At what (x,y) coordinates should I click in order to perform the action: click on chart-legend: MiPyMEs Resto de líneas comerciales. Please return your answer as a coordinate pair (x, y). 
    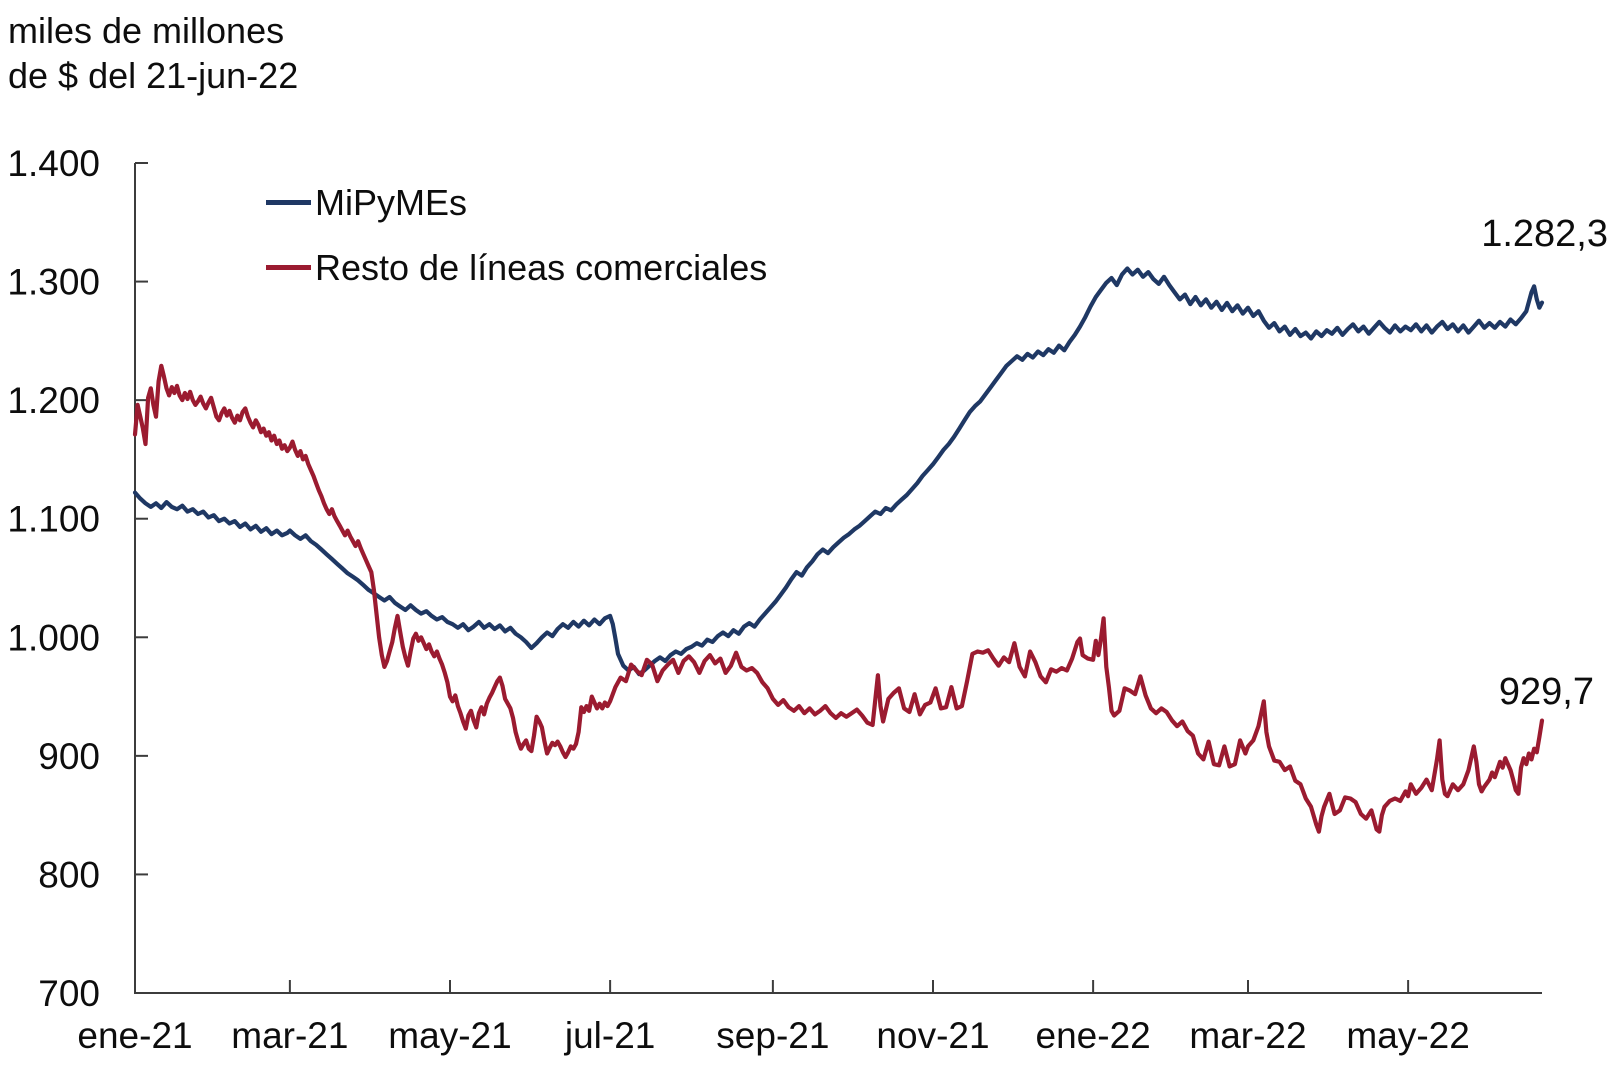
    Looking at the image, I should click on (516, 235).